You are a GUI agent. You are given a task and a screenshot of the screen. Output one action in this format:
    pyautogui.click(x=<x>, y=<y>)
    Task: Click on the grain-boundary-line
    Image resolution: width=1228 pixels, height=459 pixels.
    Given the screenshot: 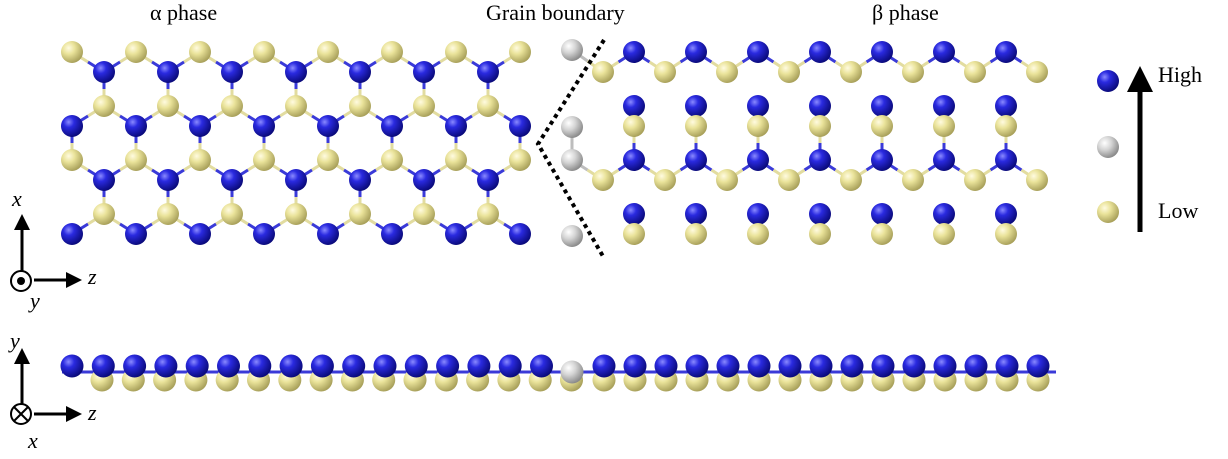 What is the action you would take?
    pyautogui.click(x=570, y=149)
    